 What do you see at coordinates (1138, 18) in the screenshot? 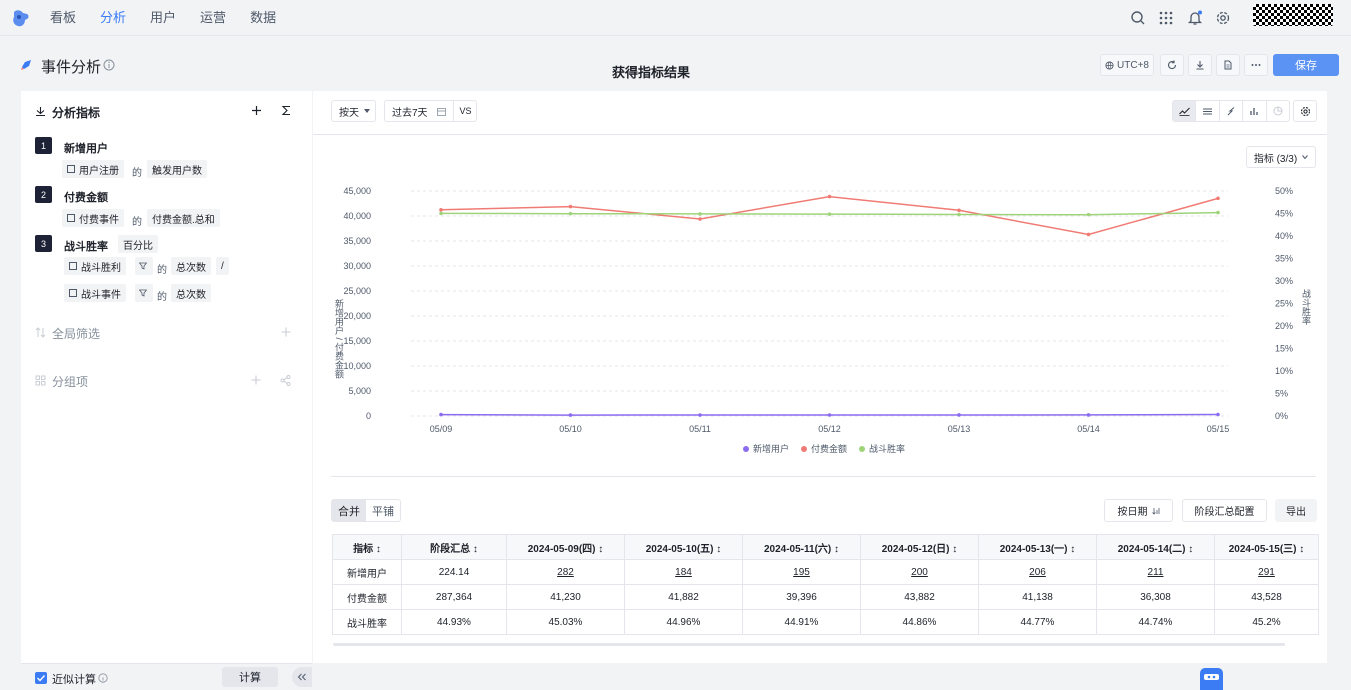
I see `search-icon` at bounding box center [1138, 18].